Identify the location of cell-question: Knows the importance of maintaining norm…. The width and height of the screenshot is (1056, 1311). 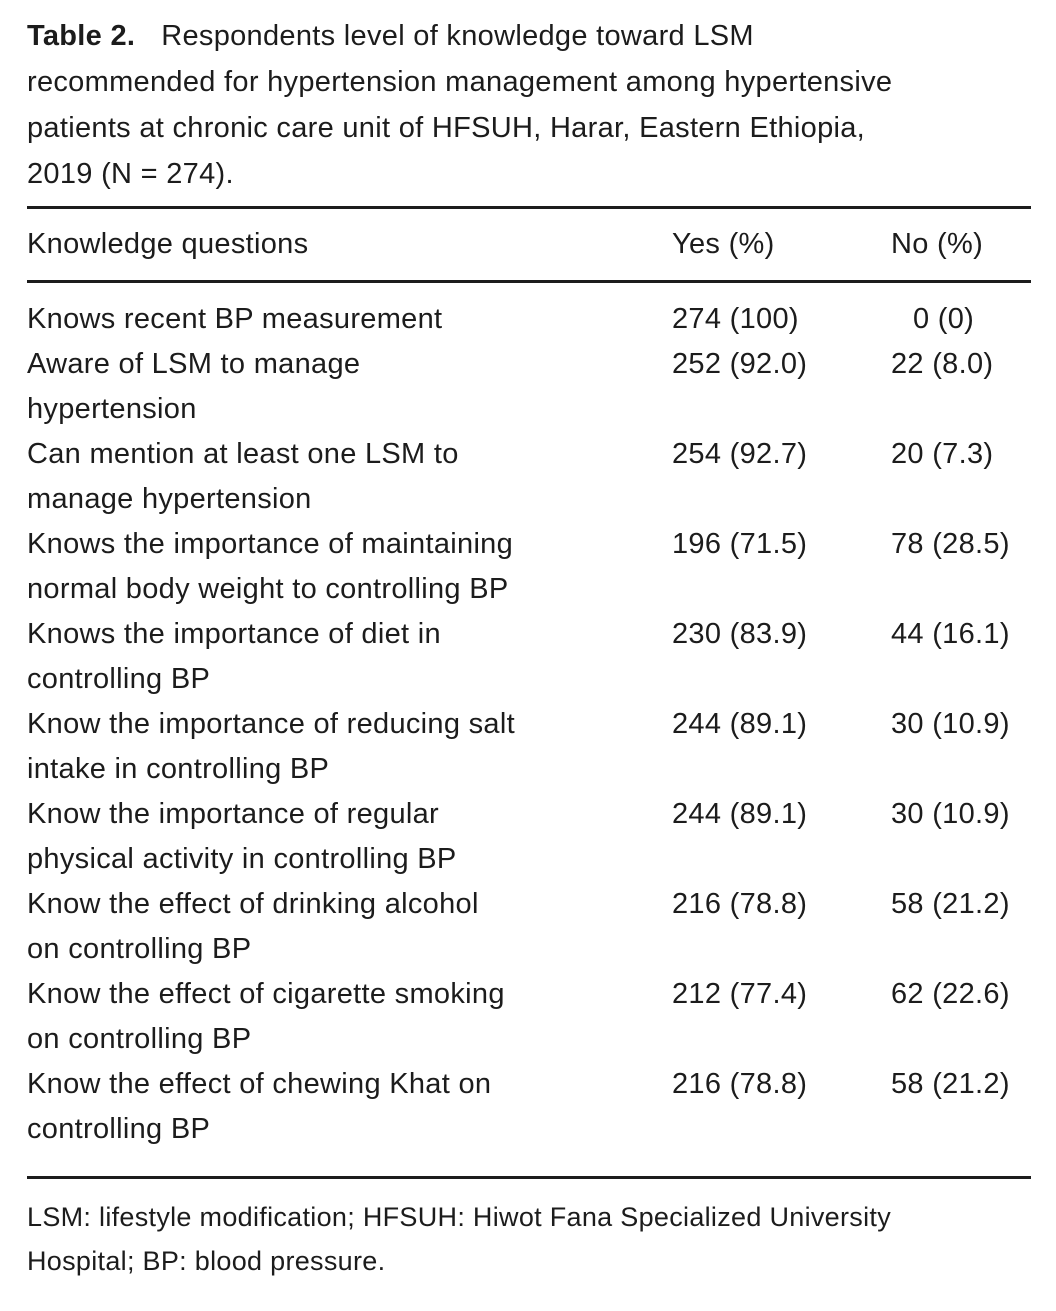
(270, 566).